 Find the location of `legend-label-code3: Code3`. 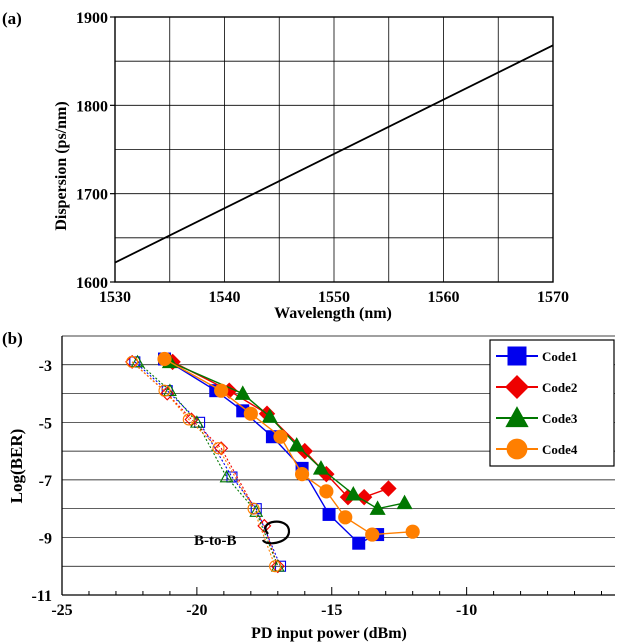

legend-label-code3: Code3 is located at coordinates (560, 418).